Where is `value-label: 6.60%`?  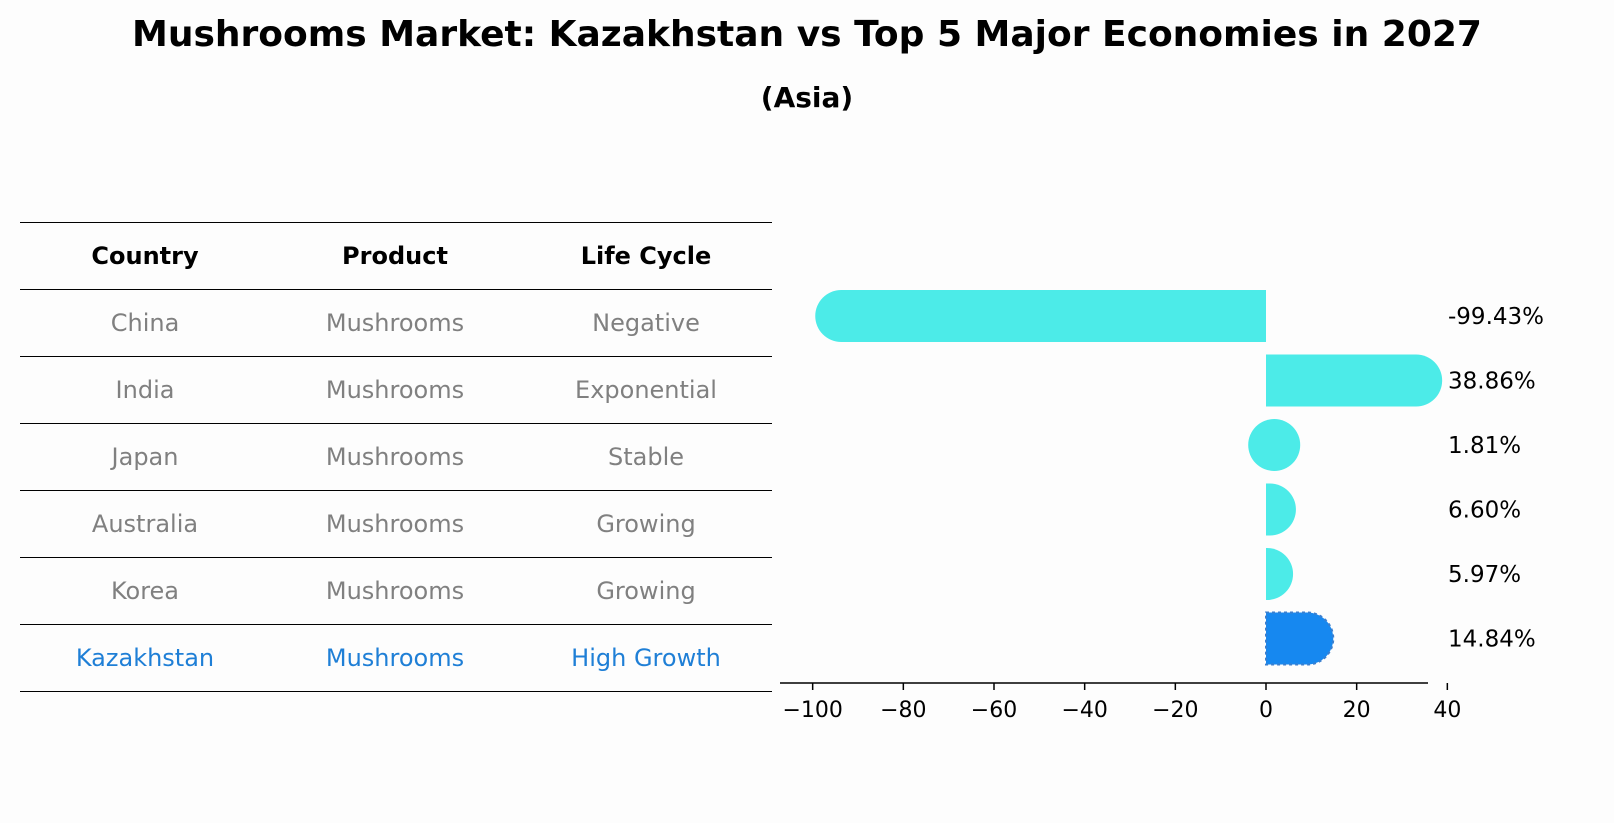
value-label: 6.60% is located at coordinates (1484, 511).